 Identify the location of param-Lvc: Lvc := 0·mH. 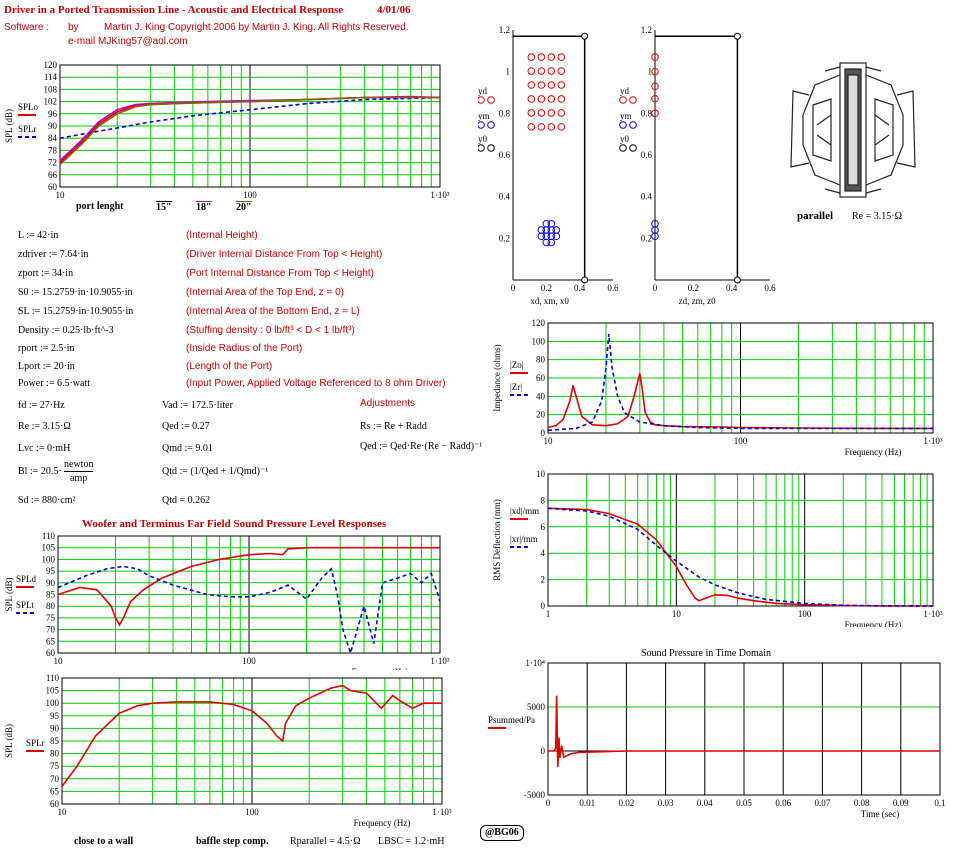
(44, 448).